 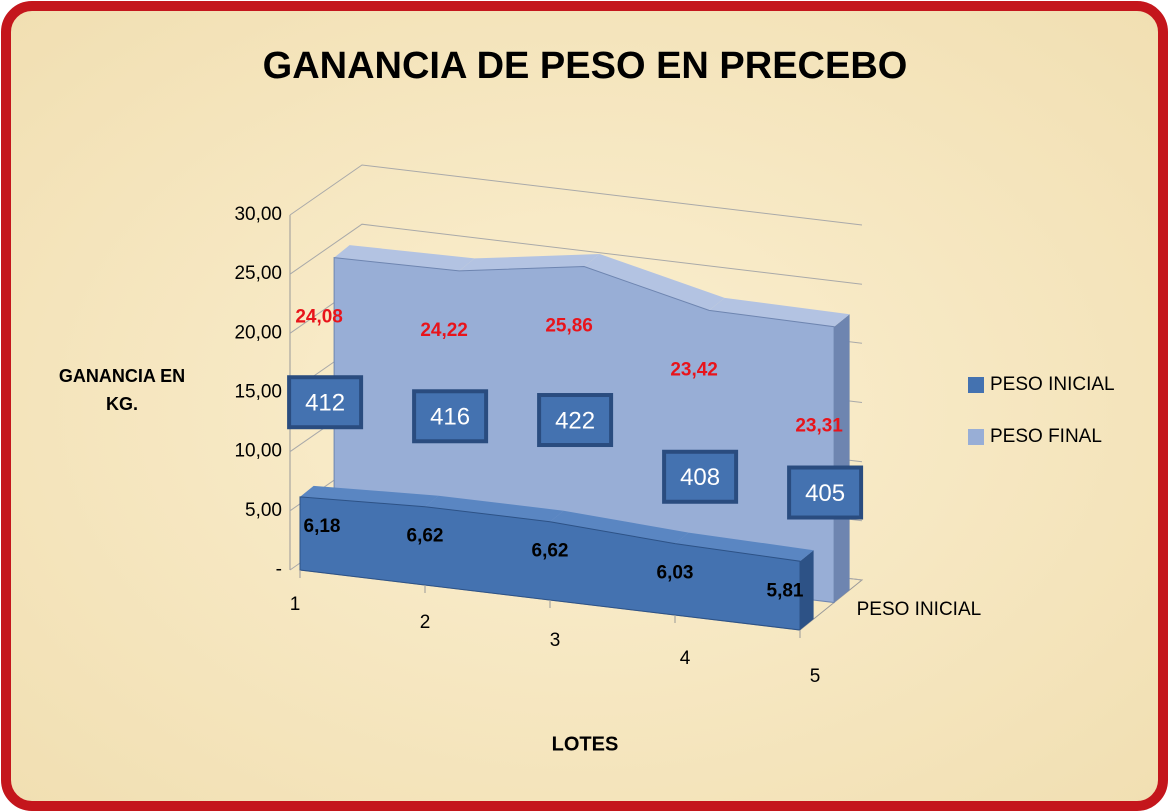 I want to click on data-label: 6,18, so click(x=322, y=526).